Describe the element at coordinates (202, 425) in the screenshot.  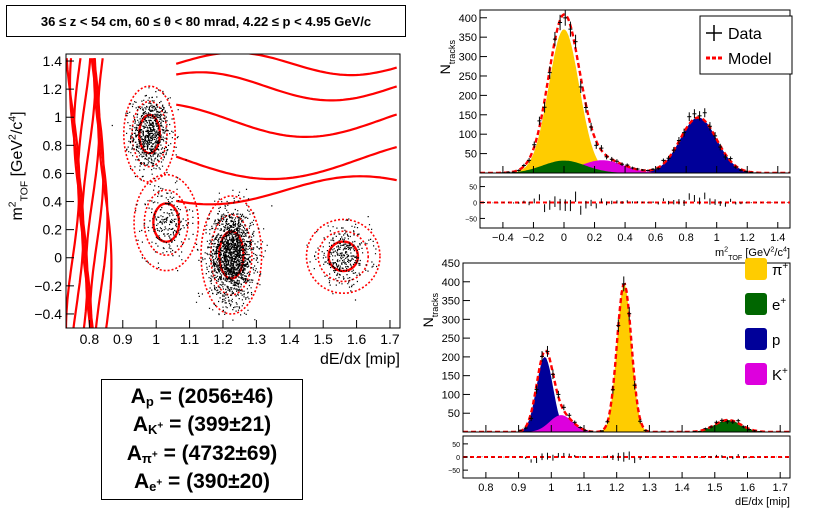
I see `yield-kaon: AK+ = (399±21)` at that location.